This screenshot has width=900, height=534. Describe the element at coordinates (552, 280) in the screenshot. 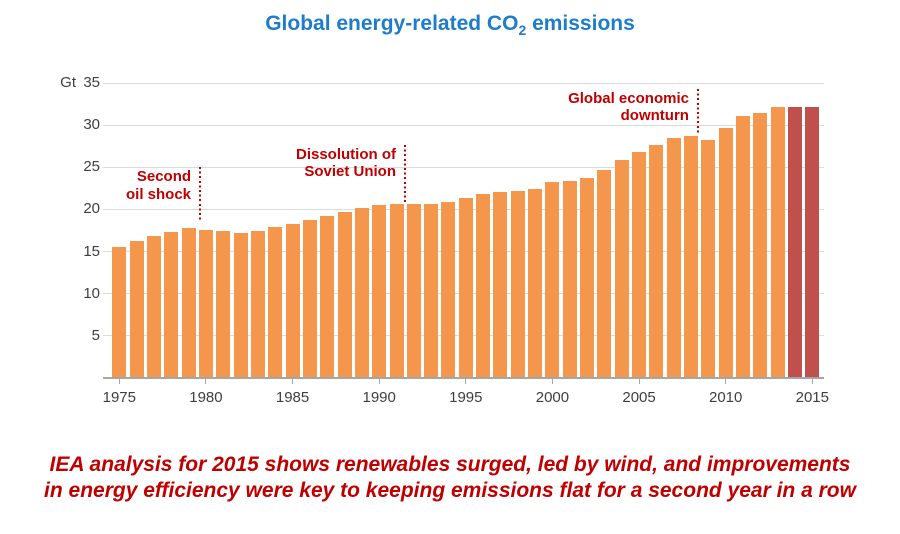

I see `bar-2000` at that location.